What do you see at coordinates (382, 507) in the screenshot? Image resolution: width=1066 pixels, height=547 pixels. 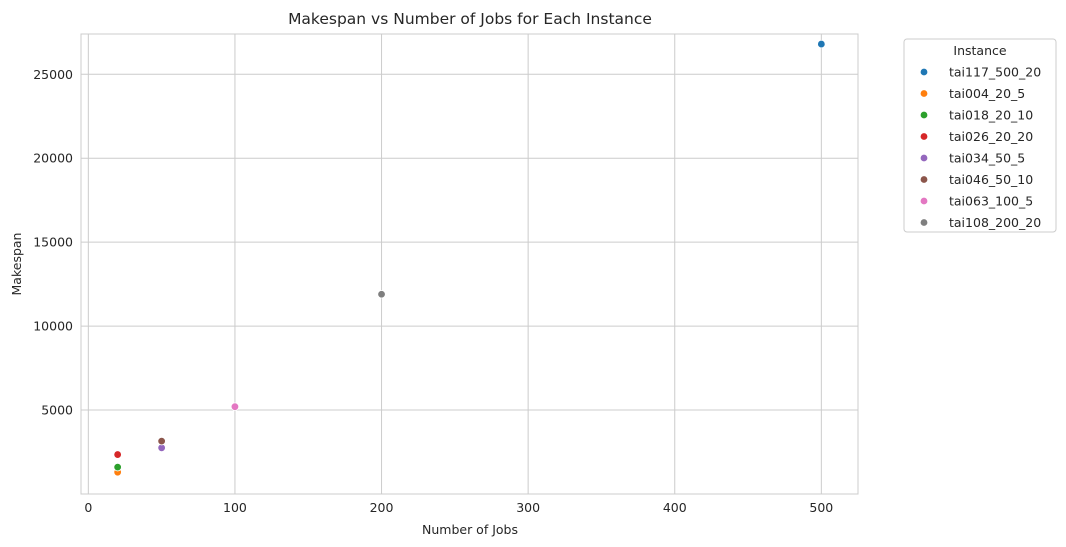 I see `x-tick-label: 200` at bounding box center [382, 507].